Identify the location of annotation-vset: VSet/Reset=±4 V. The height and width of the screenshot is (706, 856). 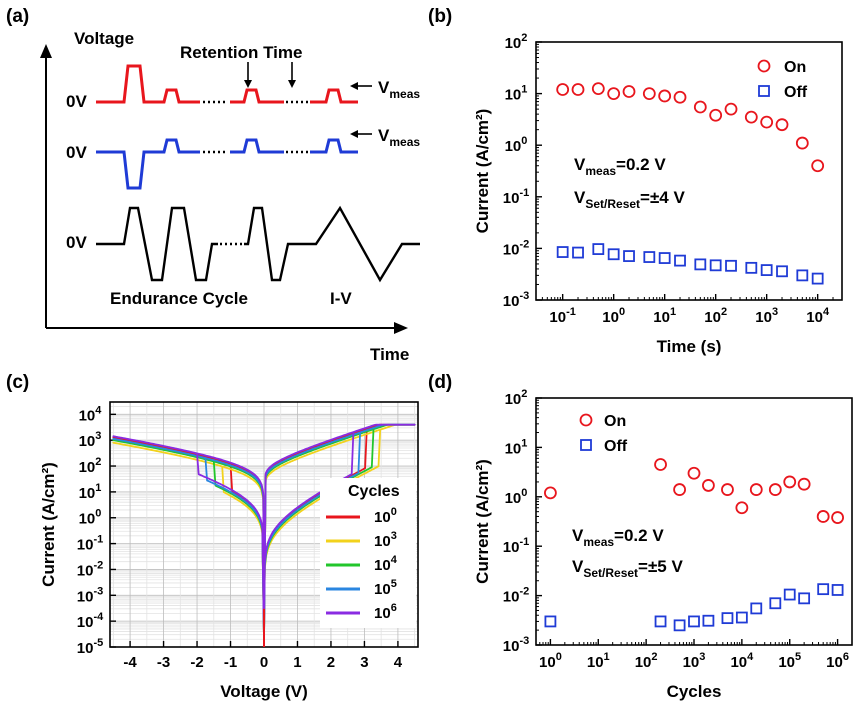
(629, 199).